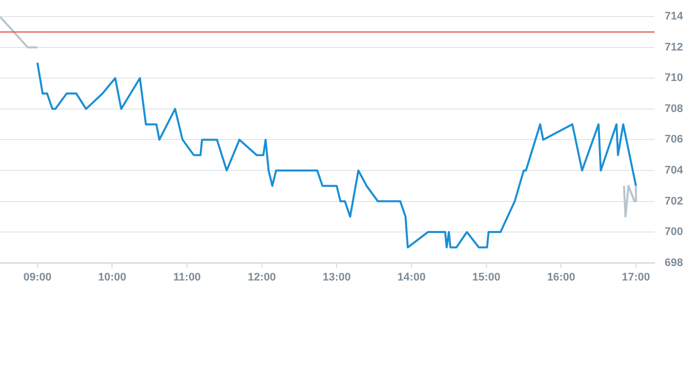 The height and width of the screenshot is (365, 693). What do you see at coordinates (262, 277) in the screenshot?
I see `x-tick-label: 12:00` at bounding box center [262, 277].